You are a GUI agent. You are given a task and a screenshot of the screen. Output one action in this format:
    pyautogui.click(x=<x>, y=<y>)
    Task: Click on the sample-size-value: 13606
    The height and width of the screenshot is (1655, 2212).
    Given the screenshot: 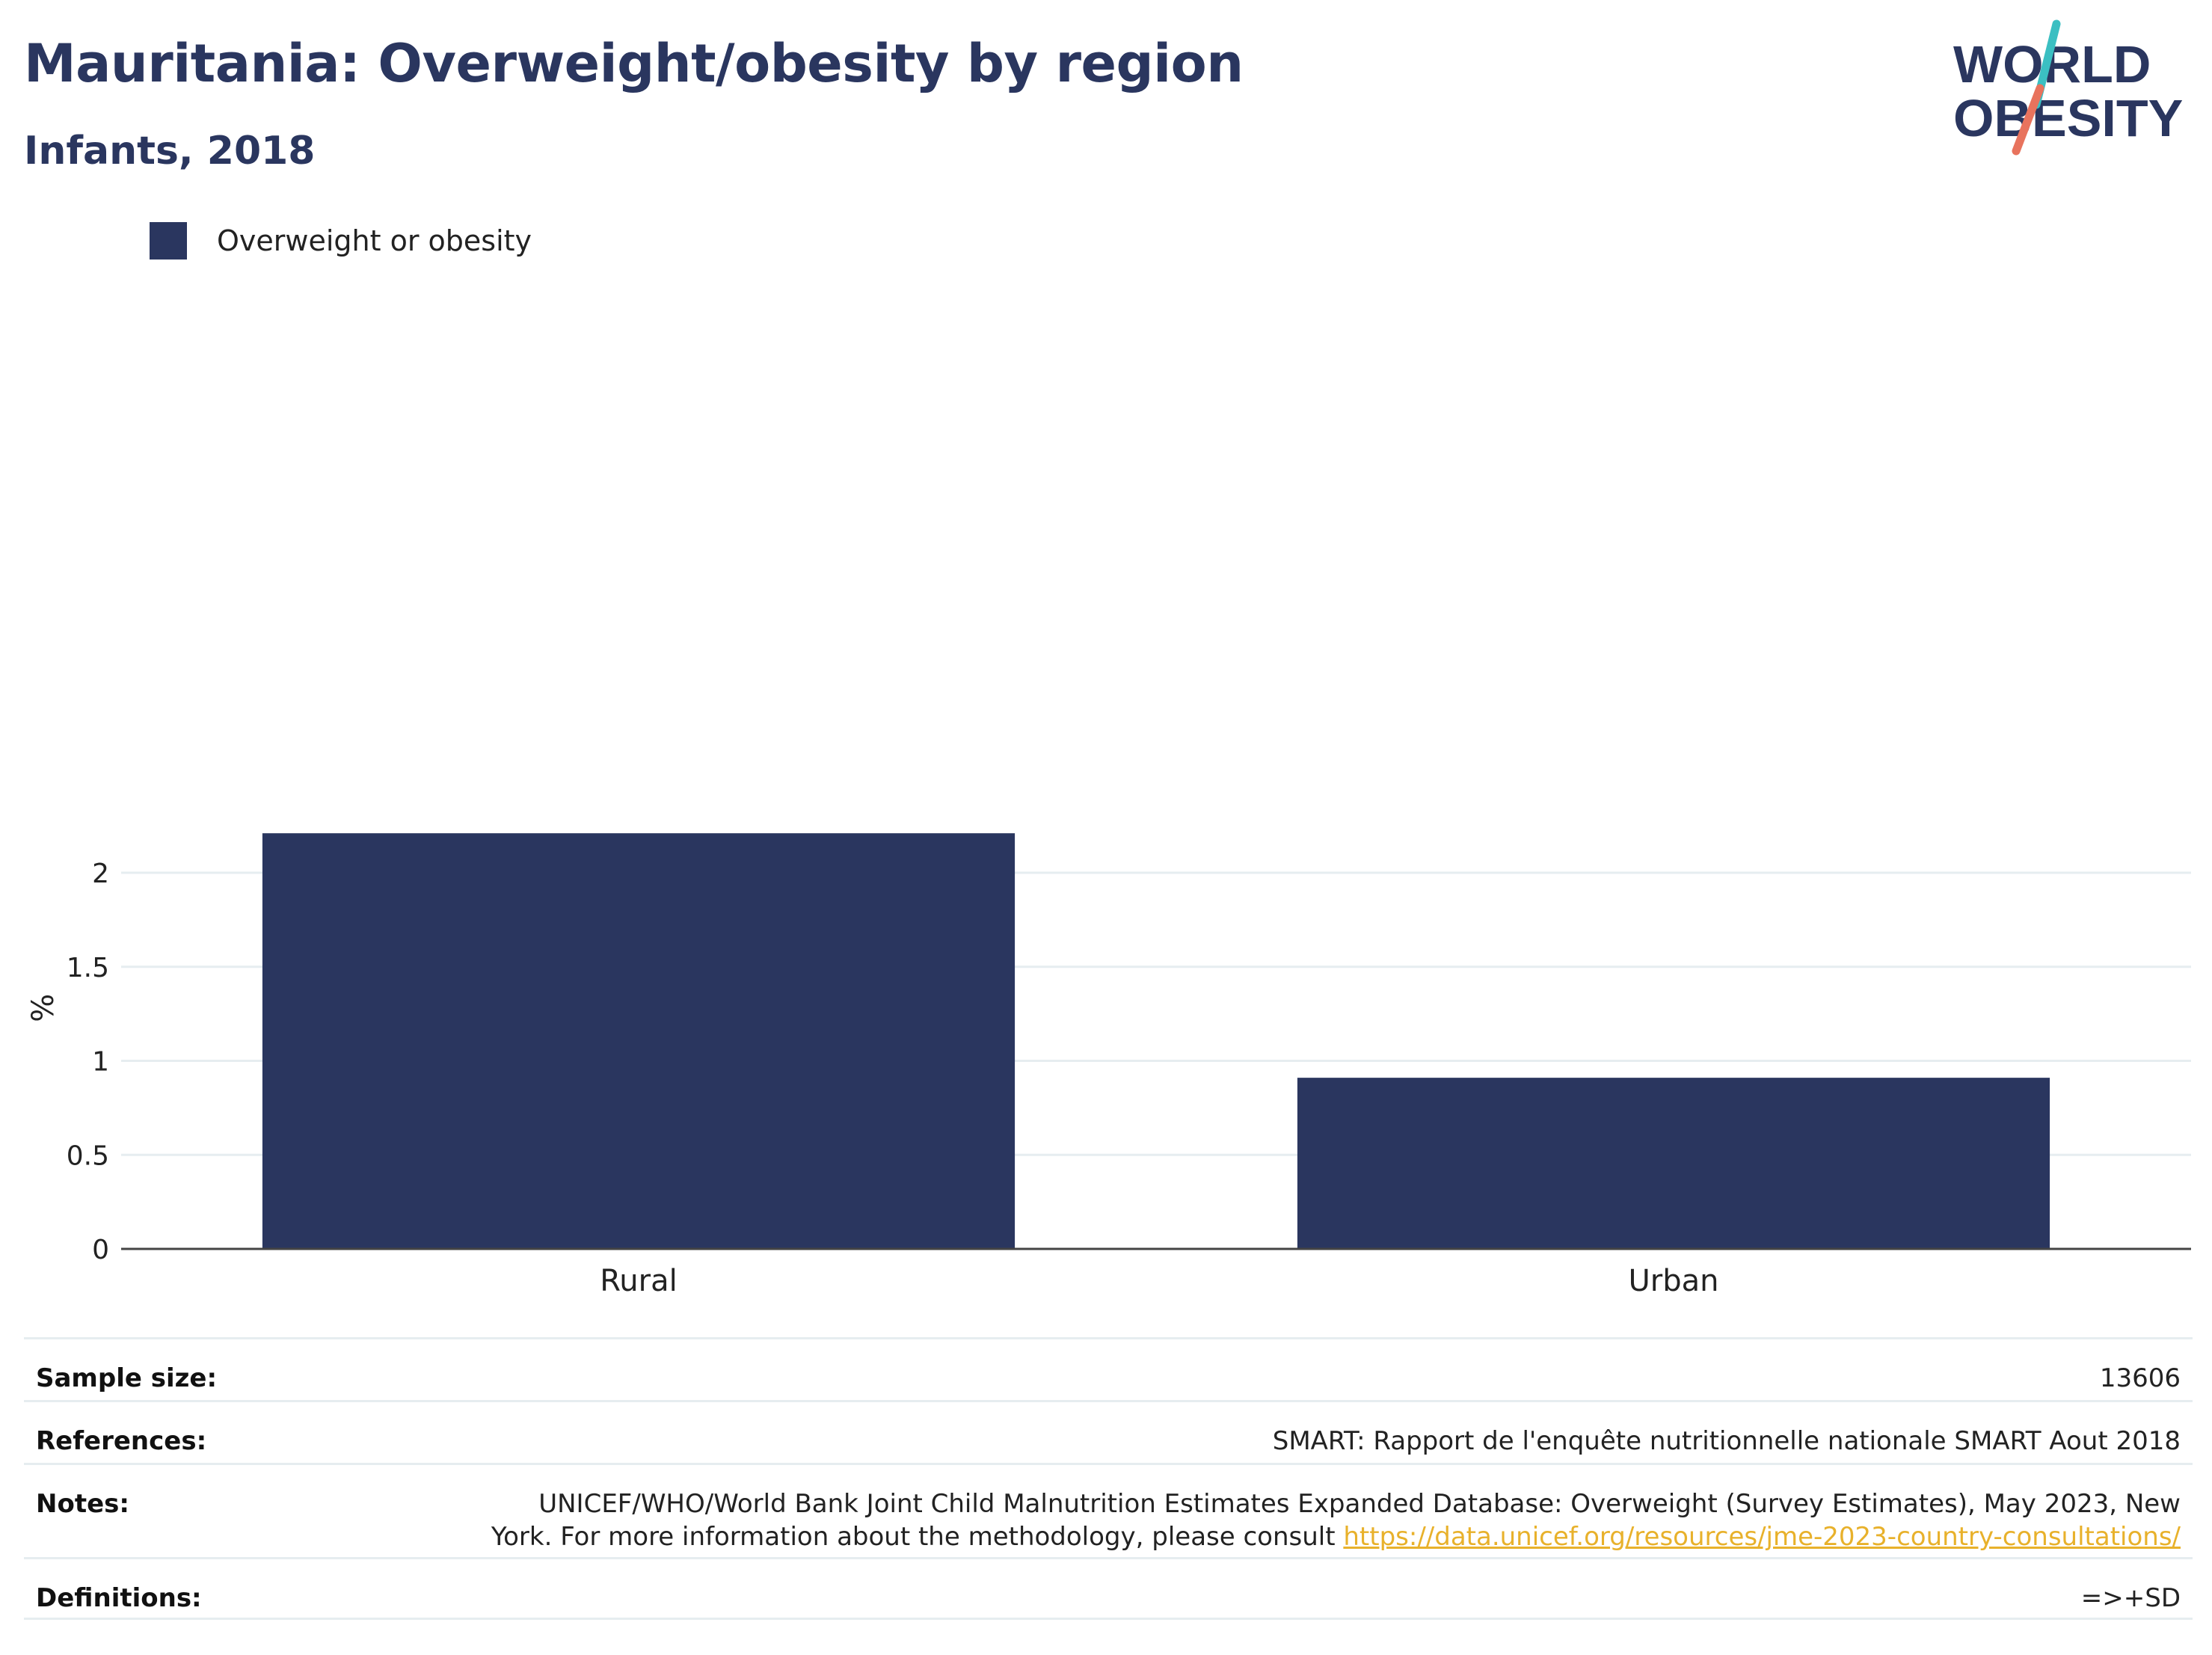 What is the action you would take?
    pyautogui.click(x=2140, y=1378)
    